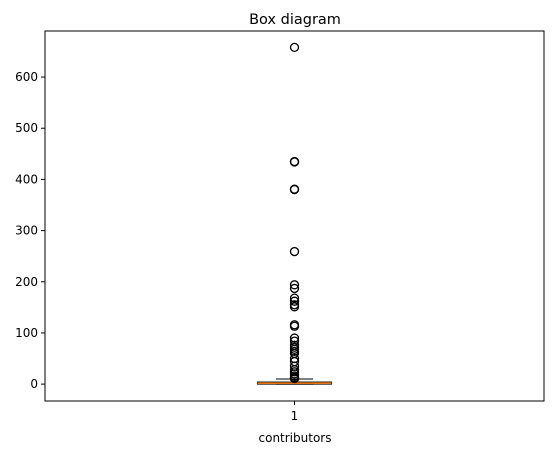 The image size is (552, 455). What do you see at coordinates (34, 384) in the screenshot?
I see `y-tick-label: 0` at bounding box center [34, 384].